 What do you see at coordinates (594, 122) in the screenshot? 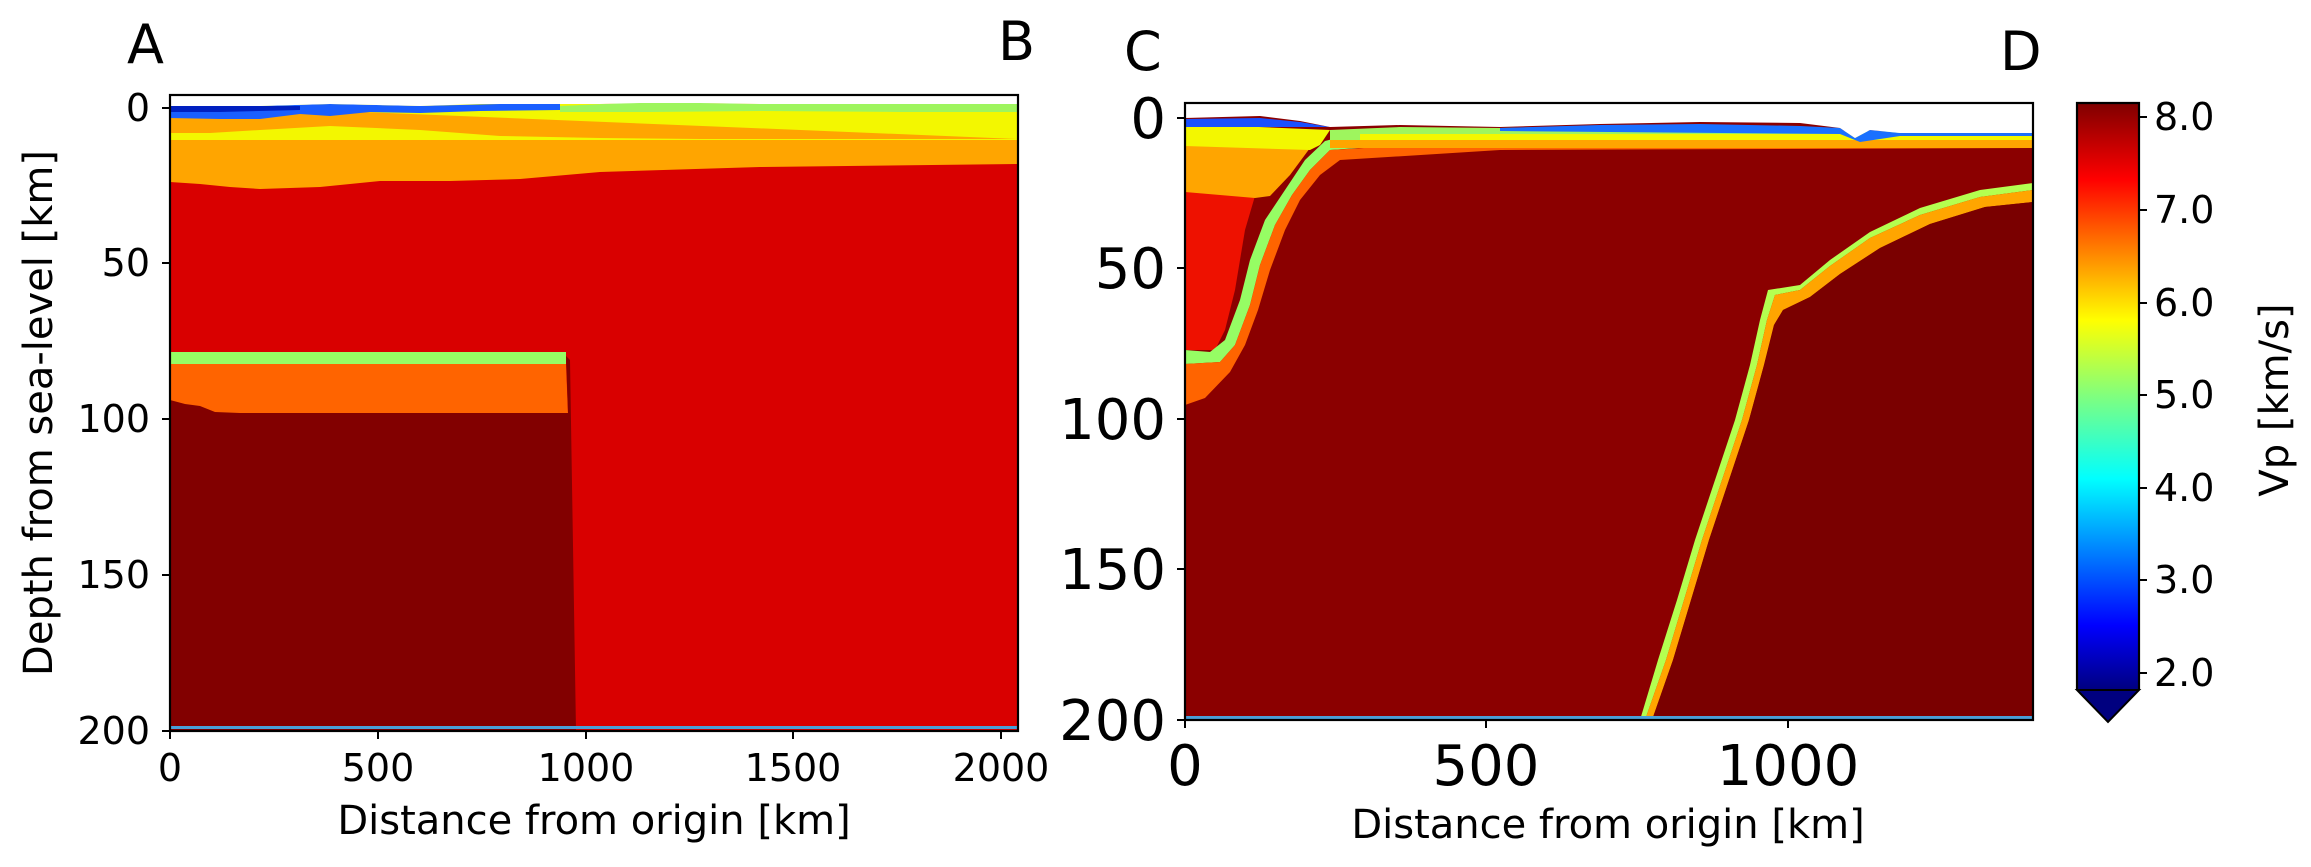
I see `left-upper-crust` at bounding box center [594, 122].